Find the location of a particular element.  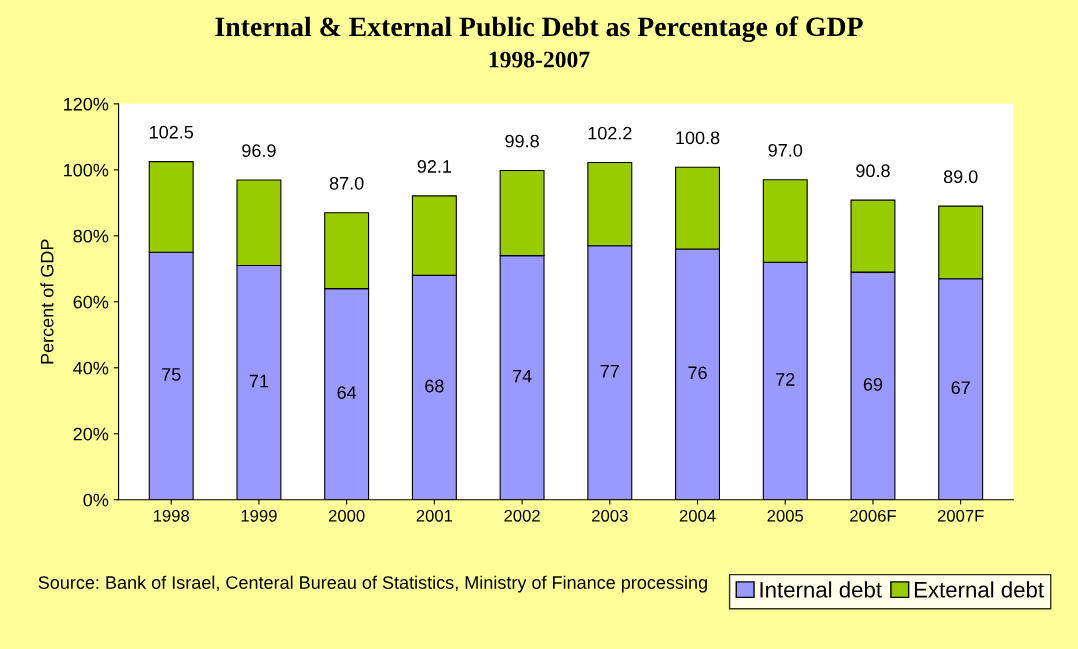

x-tick-label: 2000 is located at coordinates (346, 515).